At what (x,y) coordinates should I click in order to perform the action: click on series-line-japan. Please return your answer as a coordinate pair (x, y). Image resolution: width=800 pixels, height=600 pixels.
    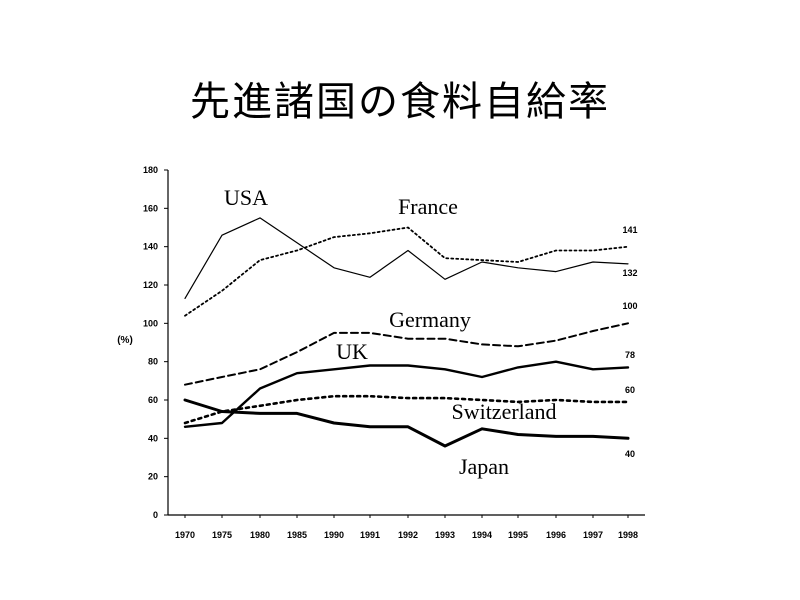
    Looking at the image, I should click on (406, 423).